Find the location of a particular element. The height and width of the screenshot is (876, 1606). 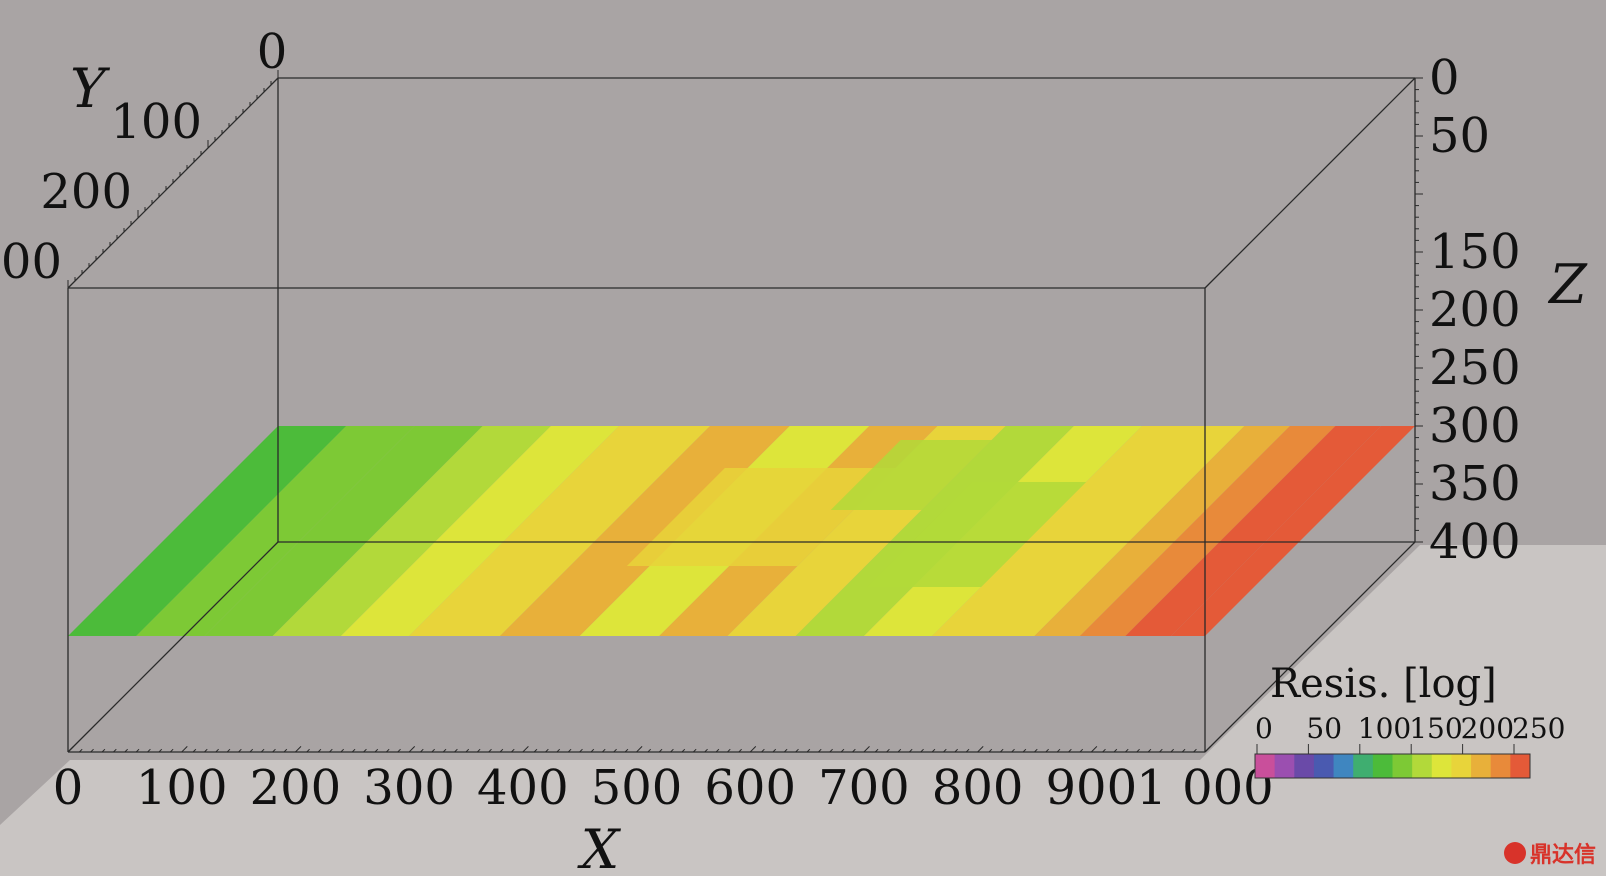

colorbar-tick-label: 200 is located at coordinates (1487, 728).